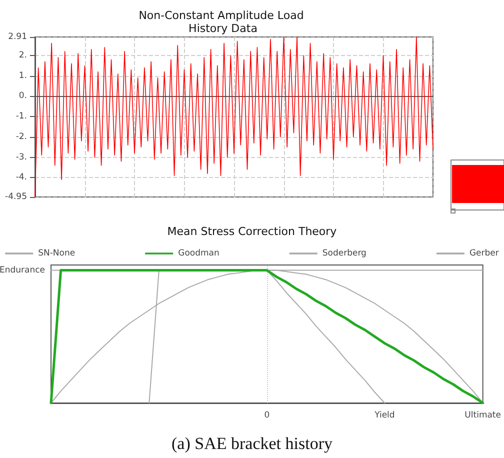 Image resolution: width=504 pixels, height=458 pixels. I want to click on legend-label: Goodman, so click(199, 253).